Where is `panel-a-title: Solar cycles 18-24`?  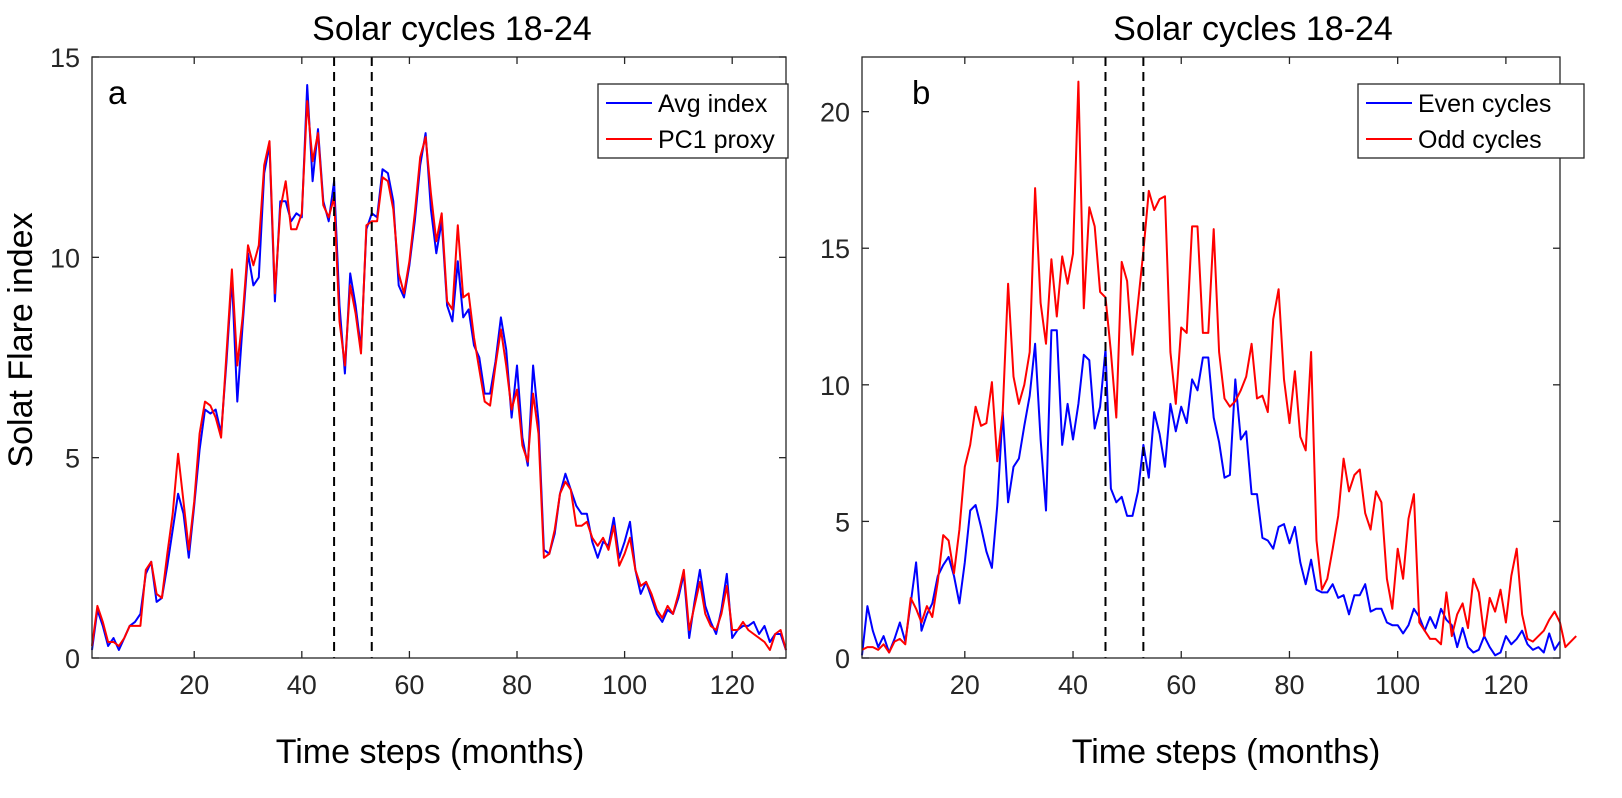
panel-a-title: Solar cycles 18-24 is located at coordinates (452, 29).